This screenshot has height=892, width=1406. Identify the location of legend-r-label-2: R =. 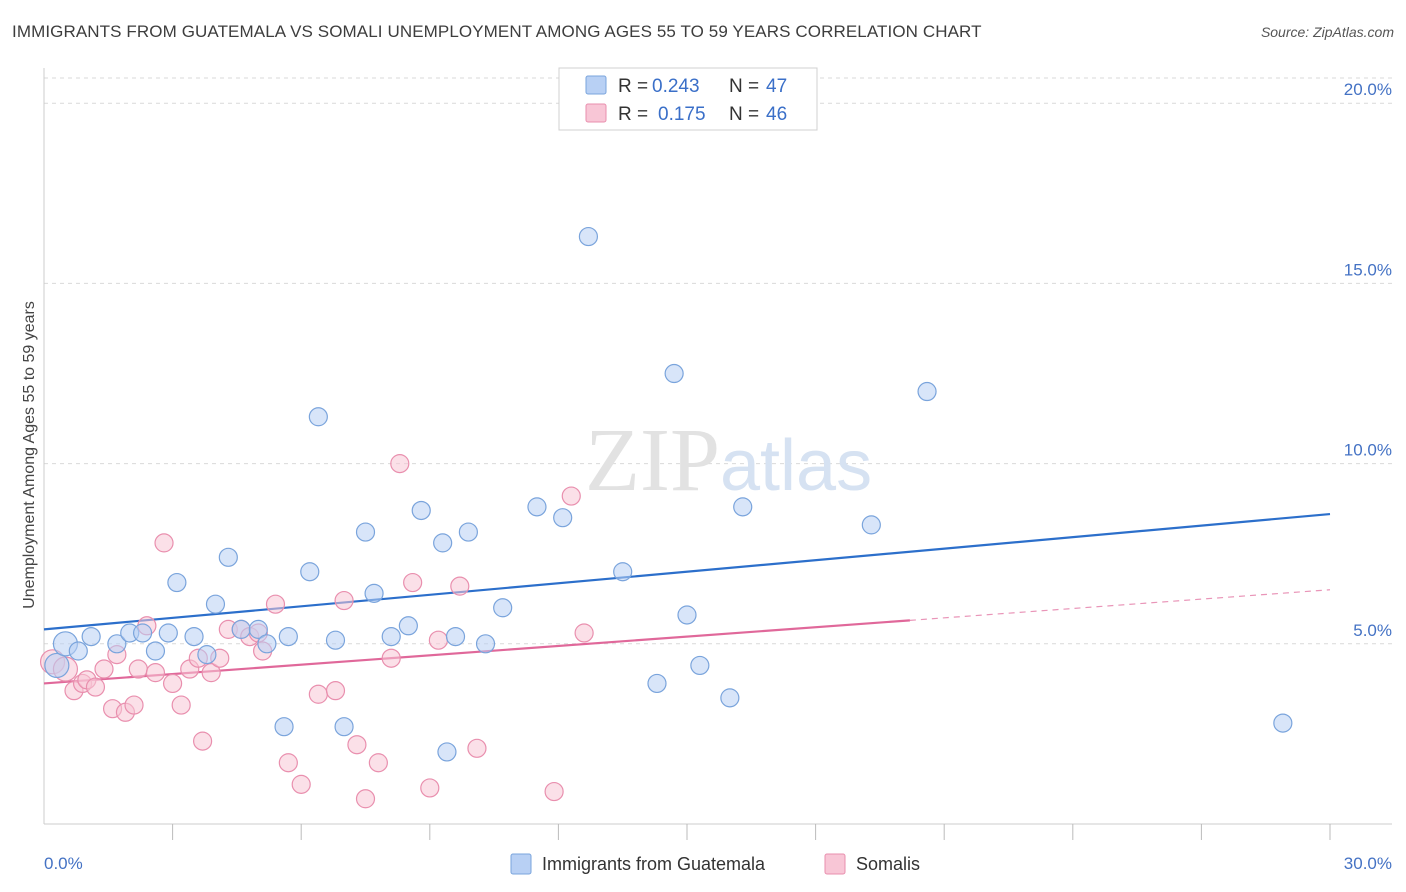
(633, 114).